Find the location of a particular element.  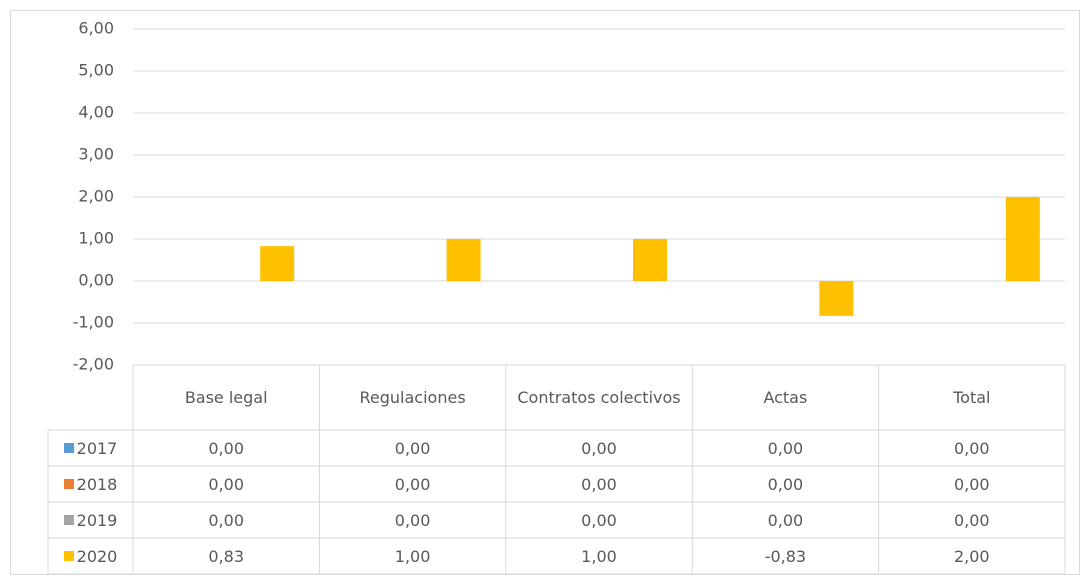

category-header: Total is located at coordinates (972, 397).